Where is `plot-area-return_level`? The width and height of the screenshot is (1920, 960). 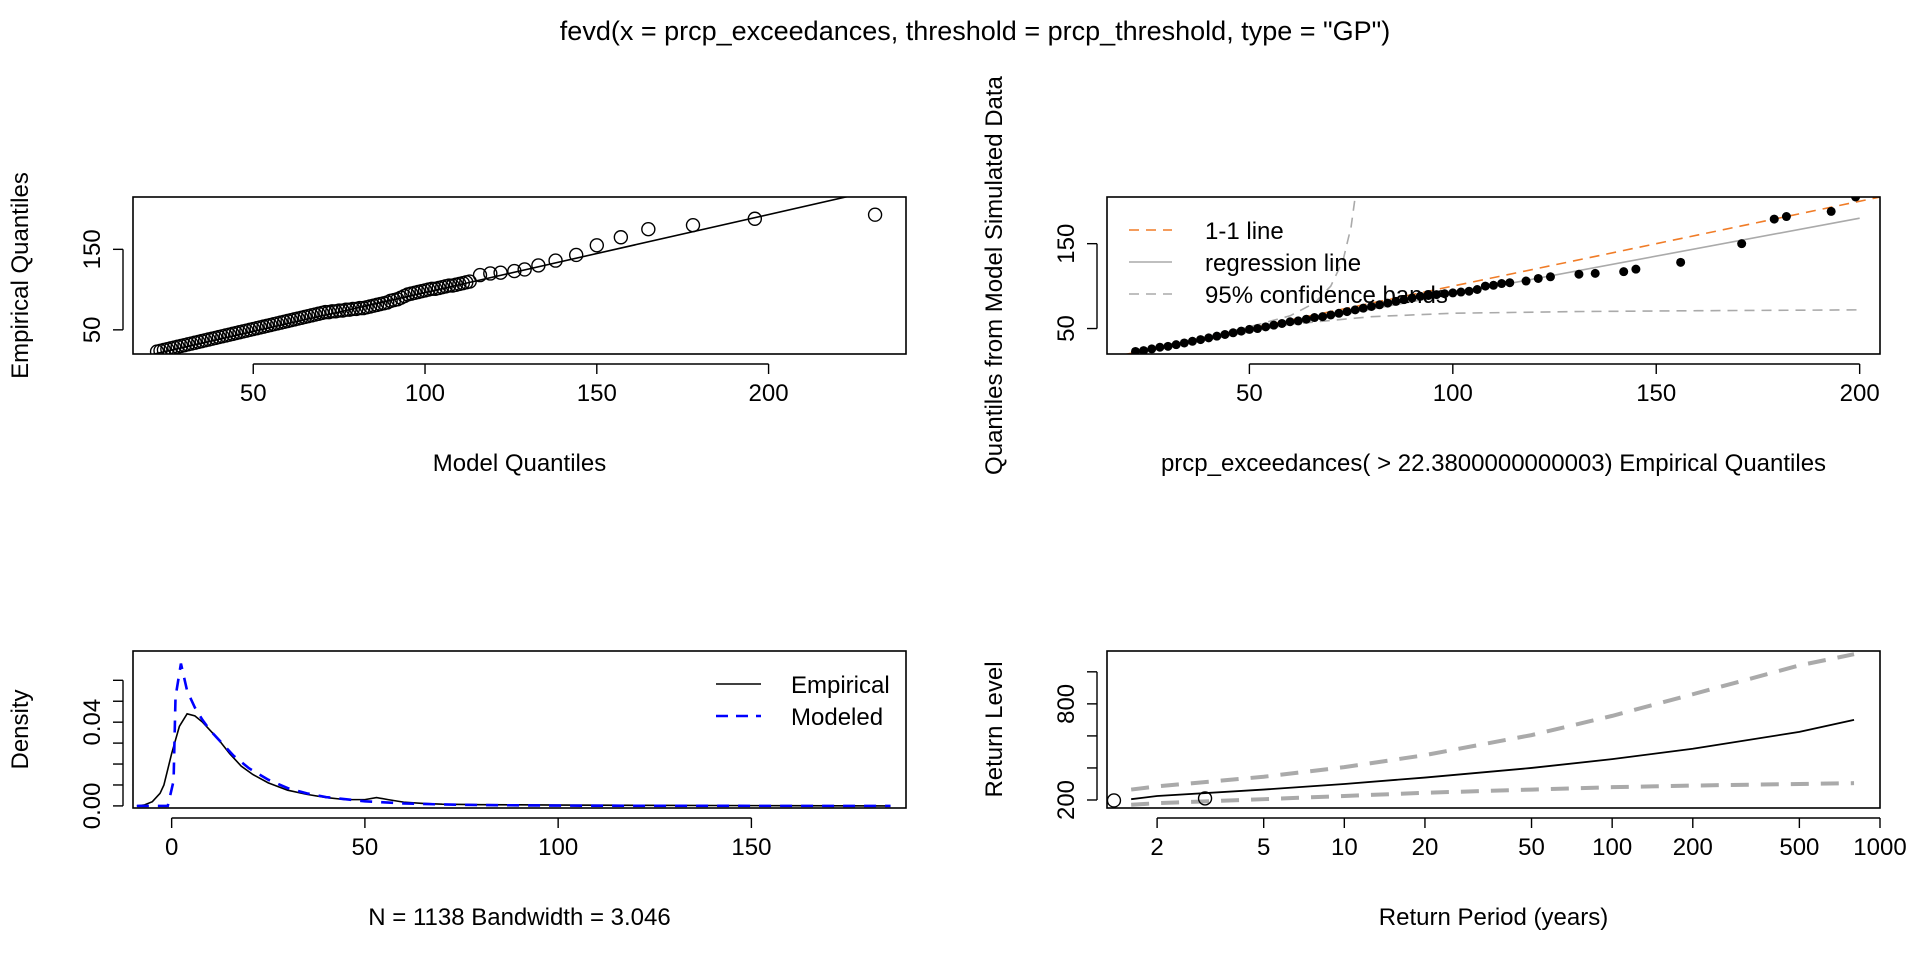 plot-area-return_level is located at coordinates (1492, 729).